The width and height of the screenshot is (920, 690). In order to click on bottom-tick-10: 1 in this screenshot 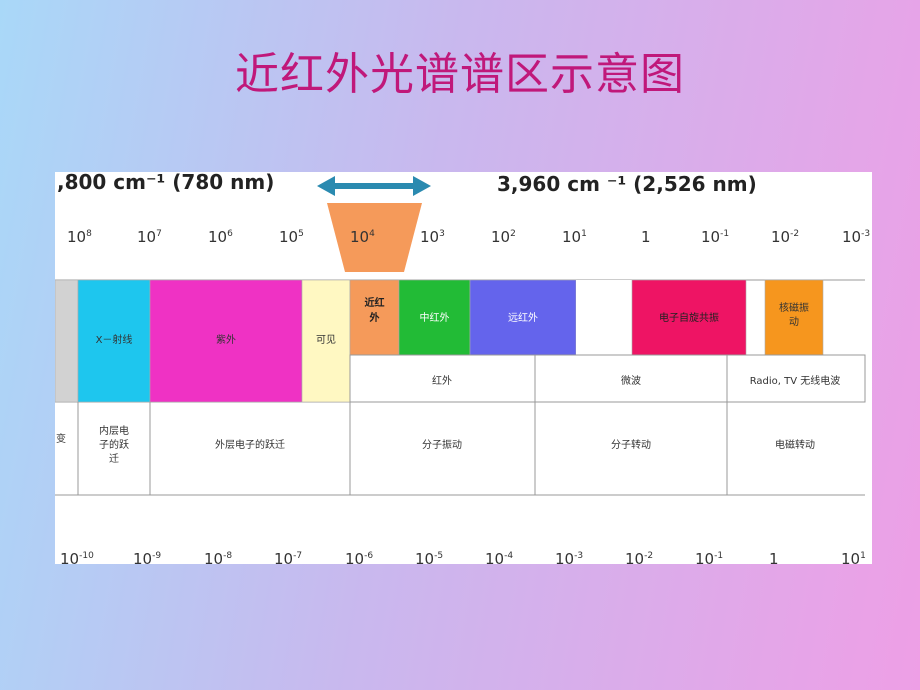, I will do `click(774, 557)`.